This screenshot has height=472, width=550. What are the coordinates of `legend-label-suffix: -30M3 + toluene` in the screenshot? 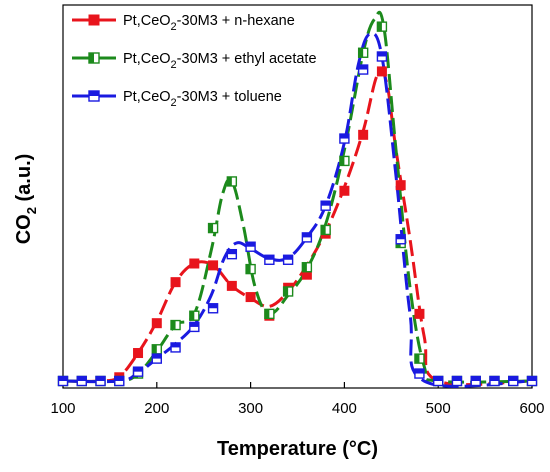 It's located at (229, 97).